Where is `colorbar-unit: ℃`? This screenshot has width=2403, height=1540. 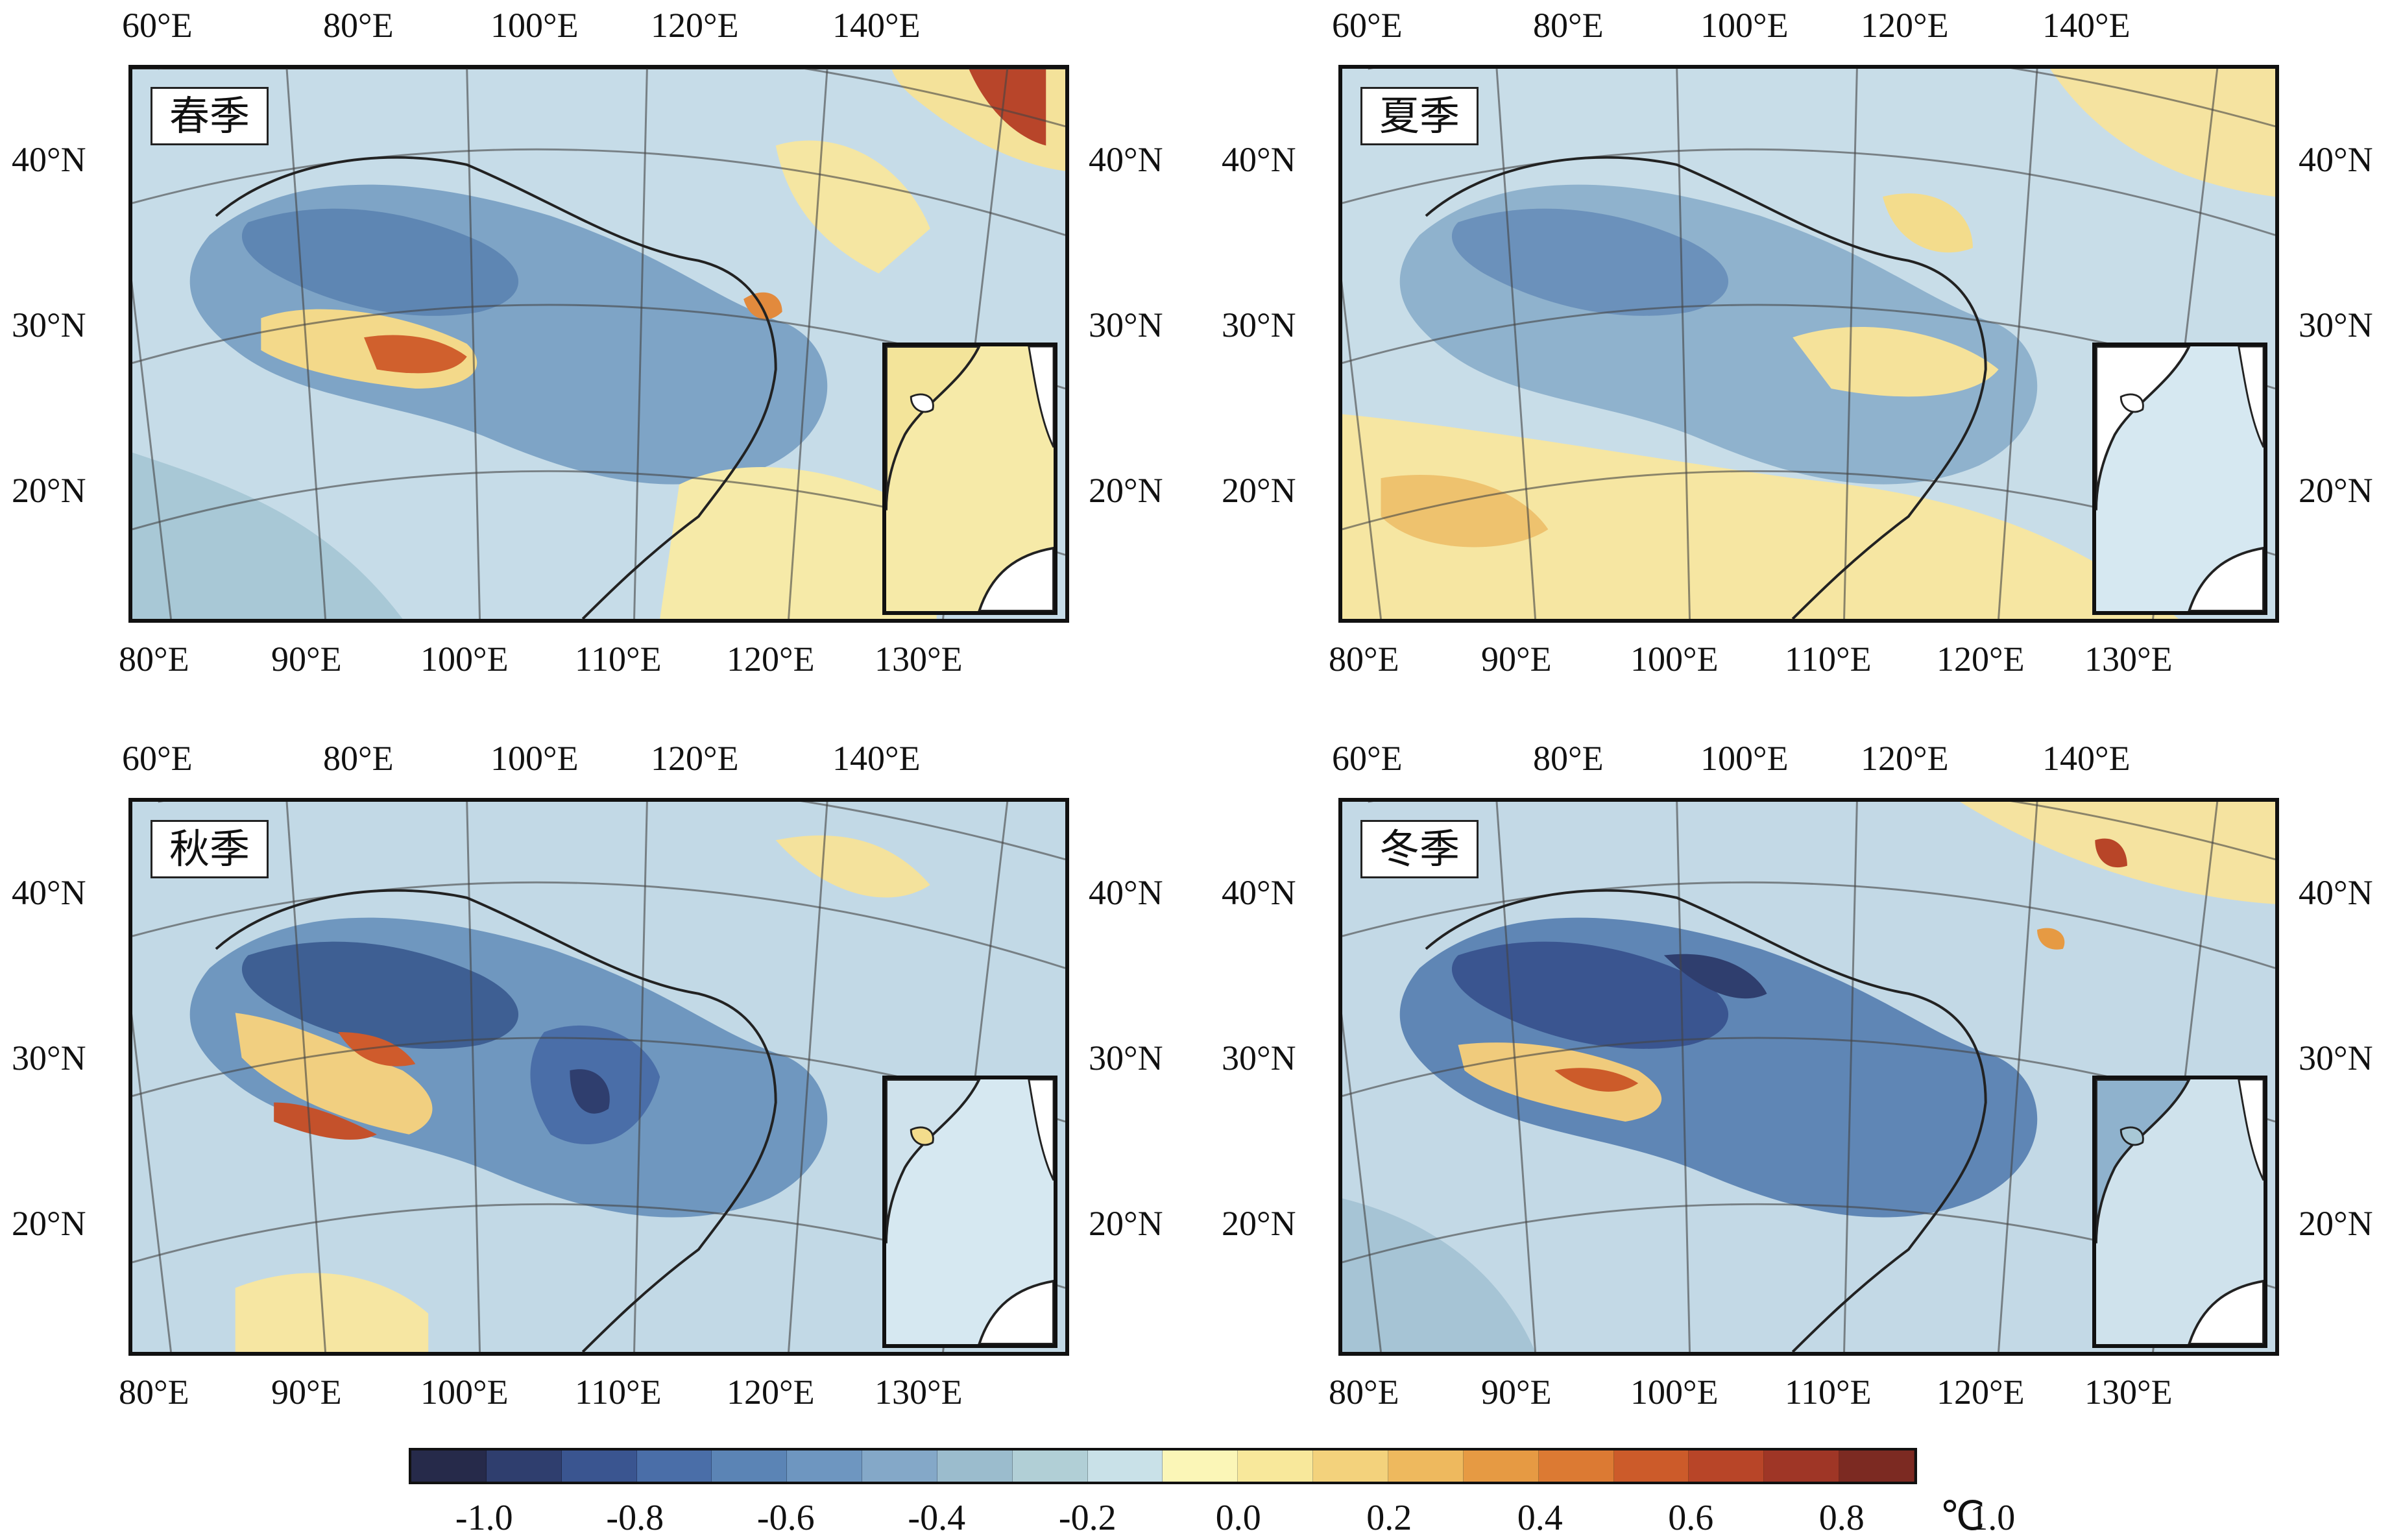 colorbar-unit: ℃ is located at coordinates (1963, 1517).